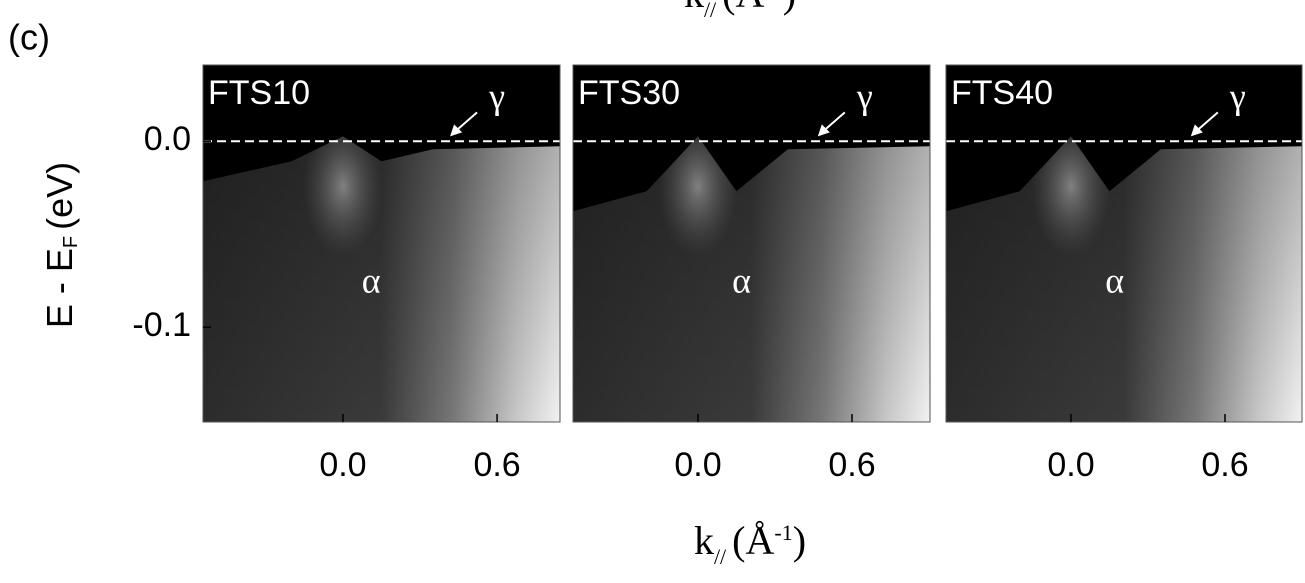  Describe the element at coordinates (342, 186) in the screenshot. I see `band-peak` at that location.